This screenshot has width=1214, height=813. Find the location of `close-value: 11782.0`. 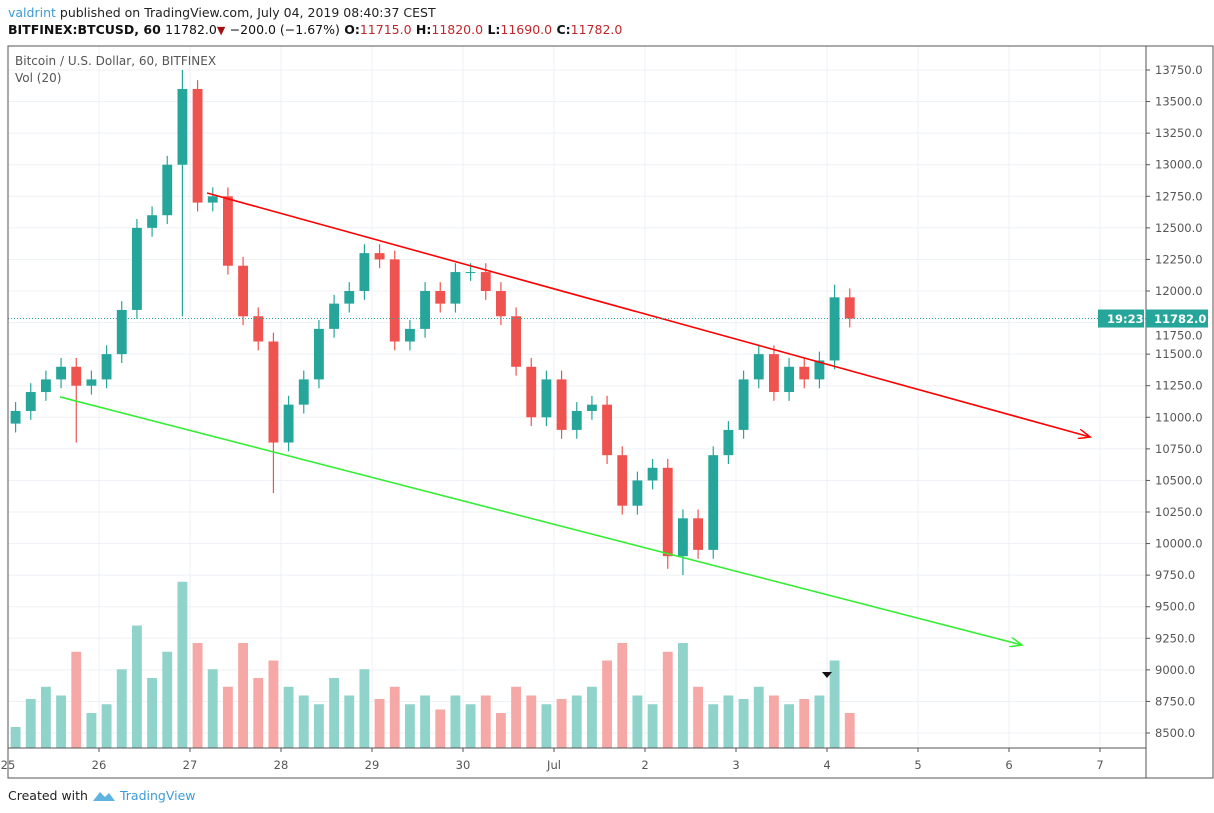

close-value: 11782.0 is located at coordinates (596, 29).